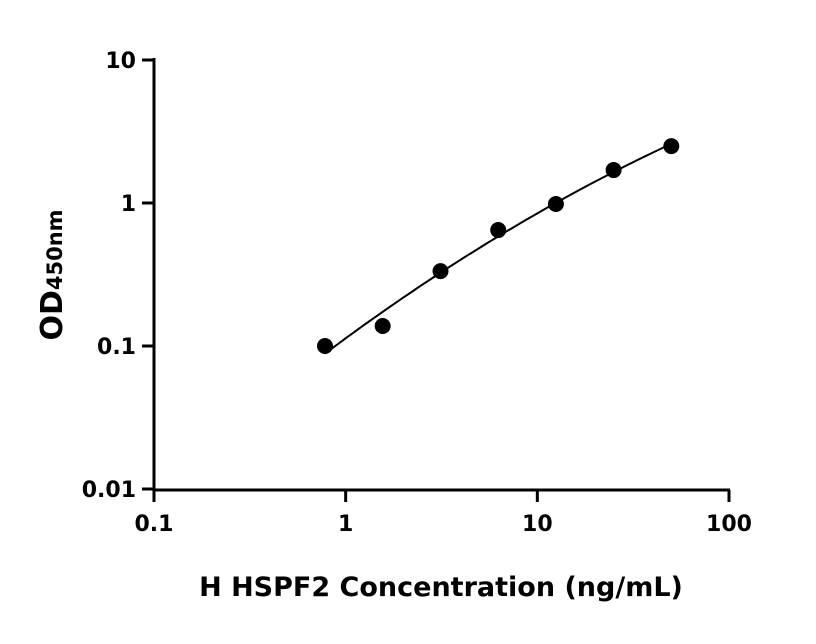  Describe the element at coordinates (116, 347) in the screenshot. I see `y-tick-label: 0.1` at that location.